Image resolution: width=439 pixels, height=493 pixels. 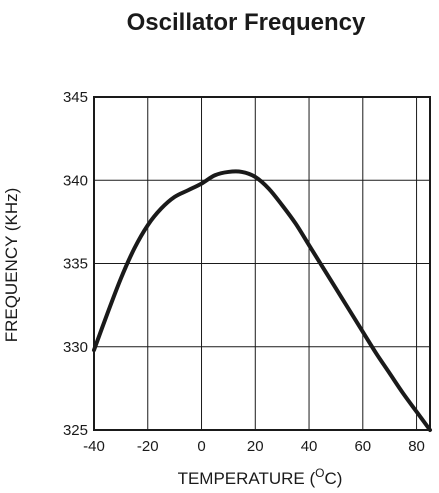 What do you see at coordinates (148, 446) in the screenshot?
I see `x-tick-label: -20` at bounding box center [148, 446].